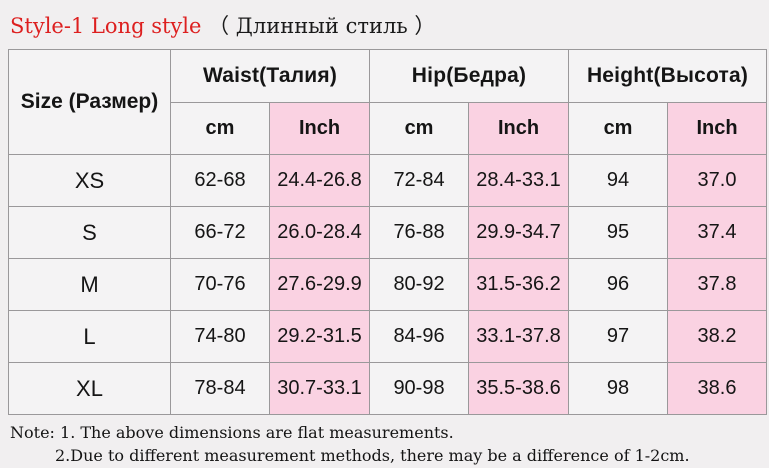  Describe the element at coordinates (322, 26) in the screenshot. I see `page-title-translation: （ Длинный стиль ）` at that location.